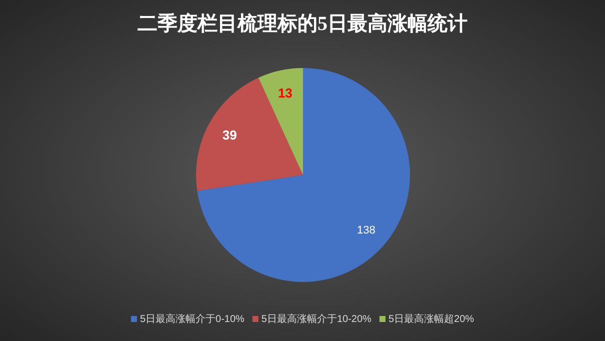  I want to click on legend-label: 5日最高涨幅介于0-10%, so click(192, 319).